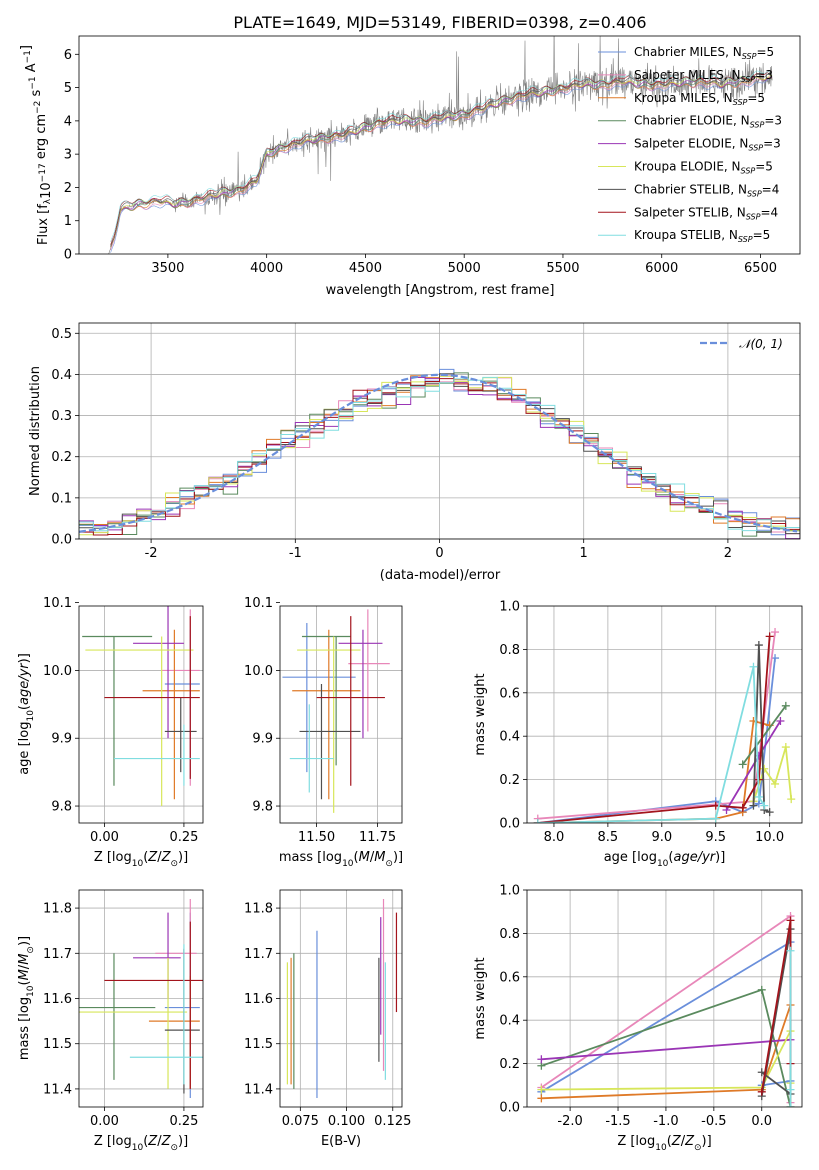 The width and height of the screenshot is (819, 1170). What do you see at coordinates (440, 575) in the screenshot?
I see `x-axis-label: (data-model)/error` at bounding box center [440, 575].